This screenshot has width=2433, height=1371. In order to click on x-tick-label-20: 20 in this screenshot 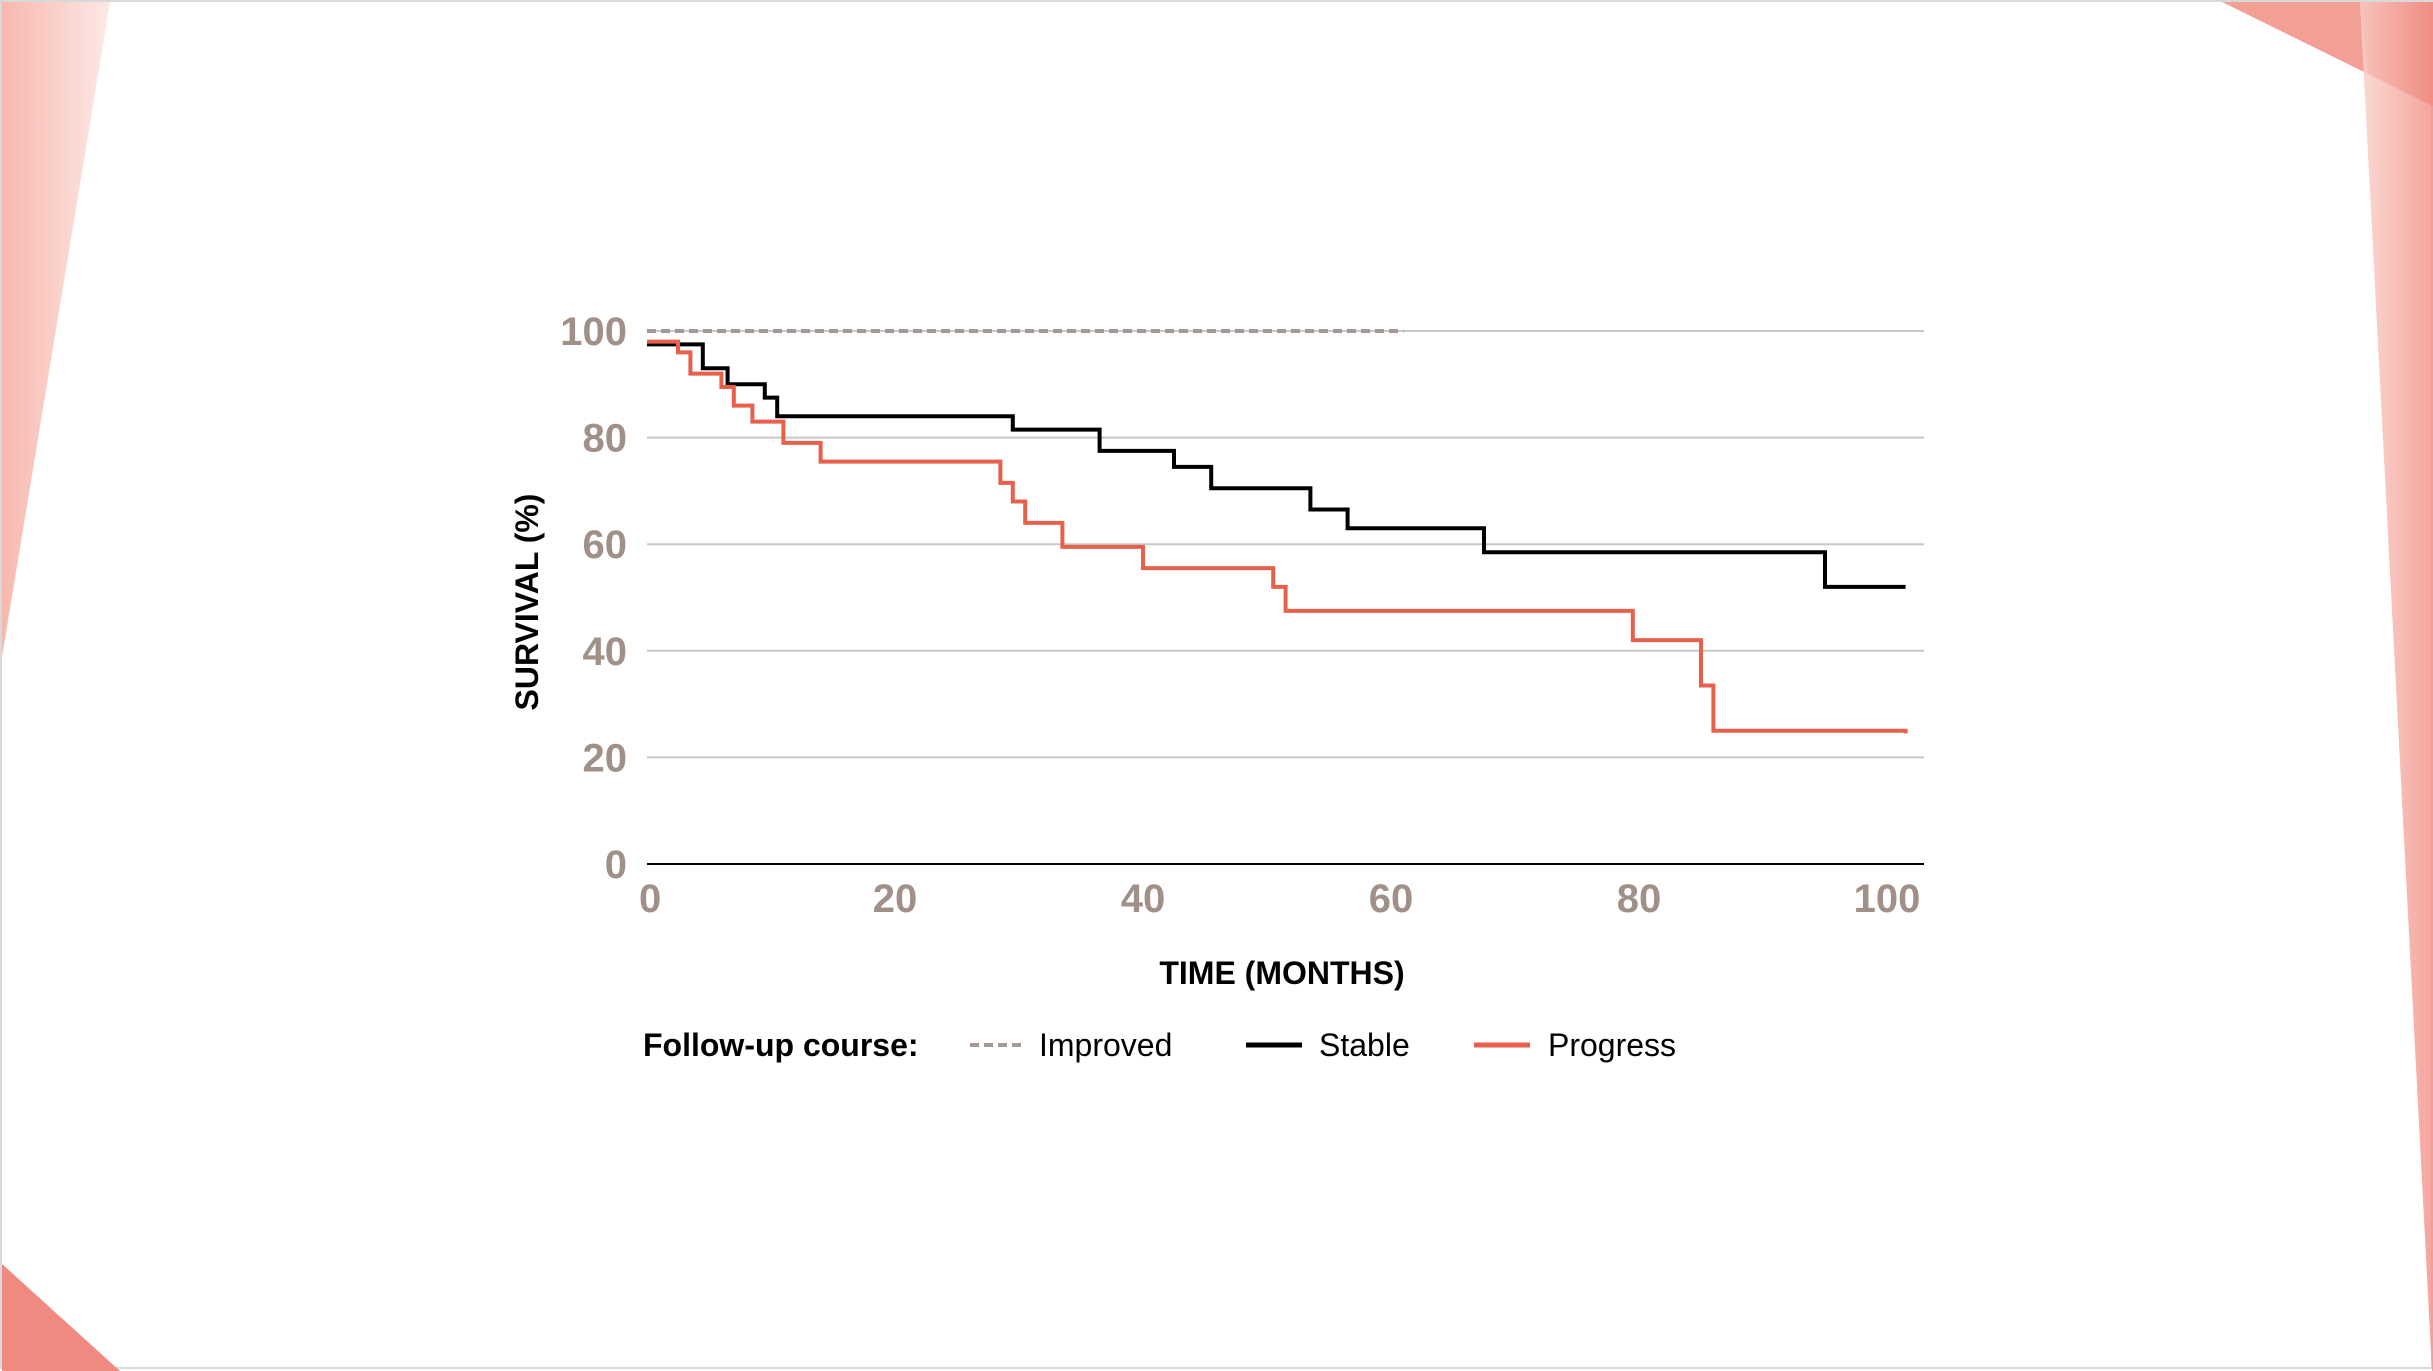, I will do `click(895, 899)`.